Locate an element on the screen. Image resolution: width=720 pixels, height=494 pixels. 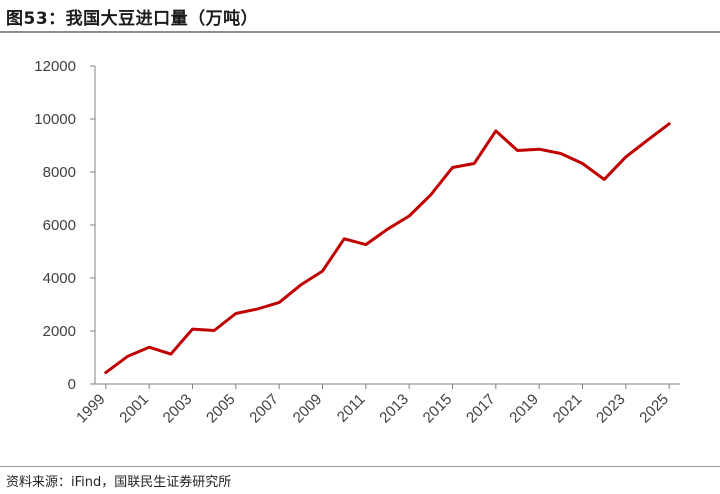
x-tick-label: 2011 is located at coordinates (351, 408).